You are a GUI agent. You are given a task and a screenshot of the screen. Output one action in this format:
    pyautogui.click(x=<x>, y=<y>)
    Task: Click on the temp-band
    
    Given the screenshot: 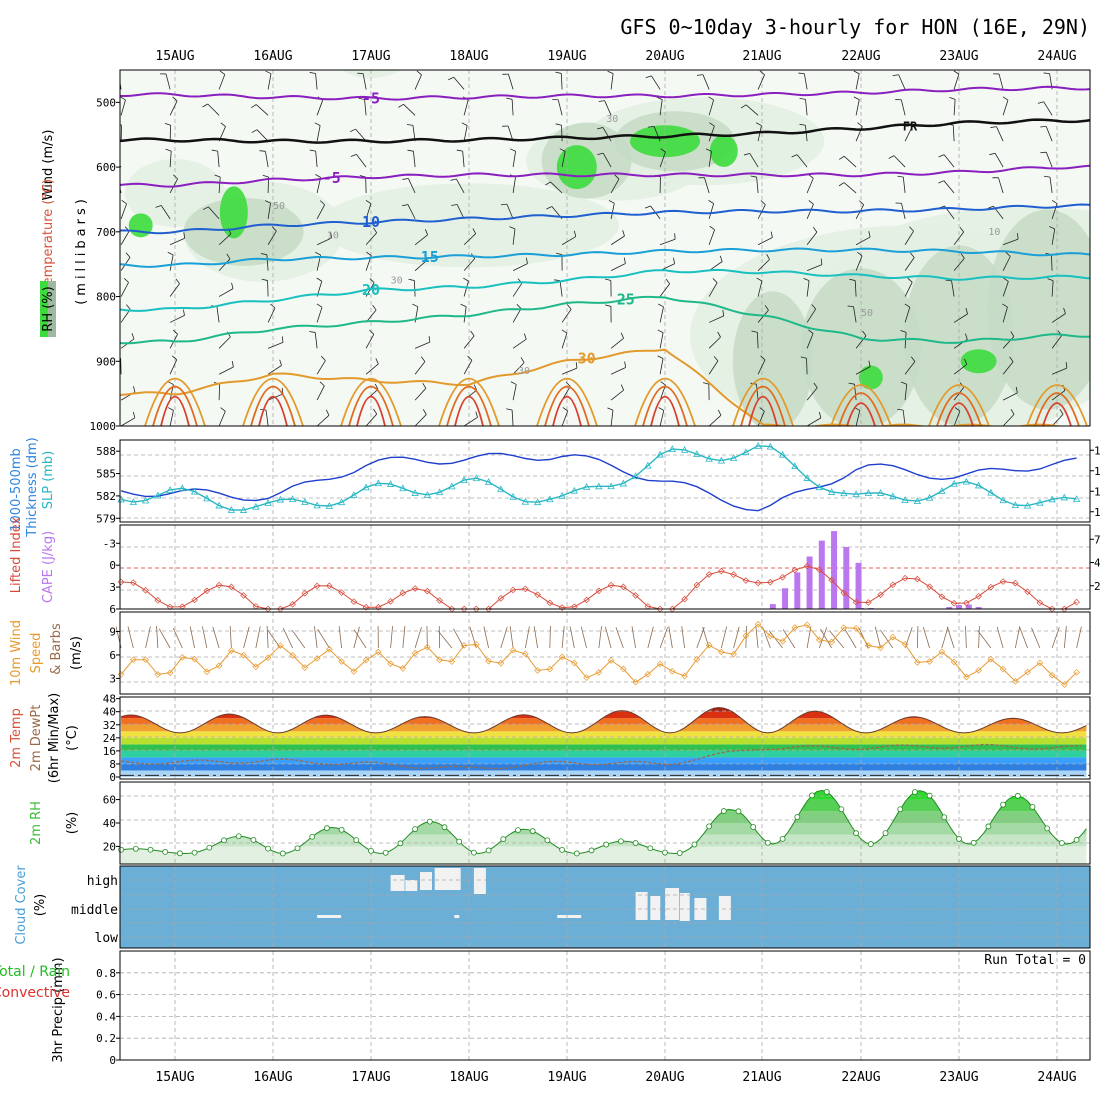 What is the action you would take?
    pyautogui.click(x=604, y=767)
    